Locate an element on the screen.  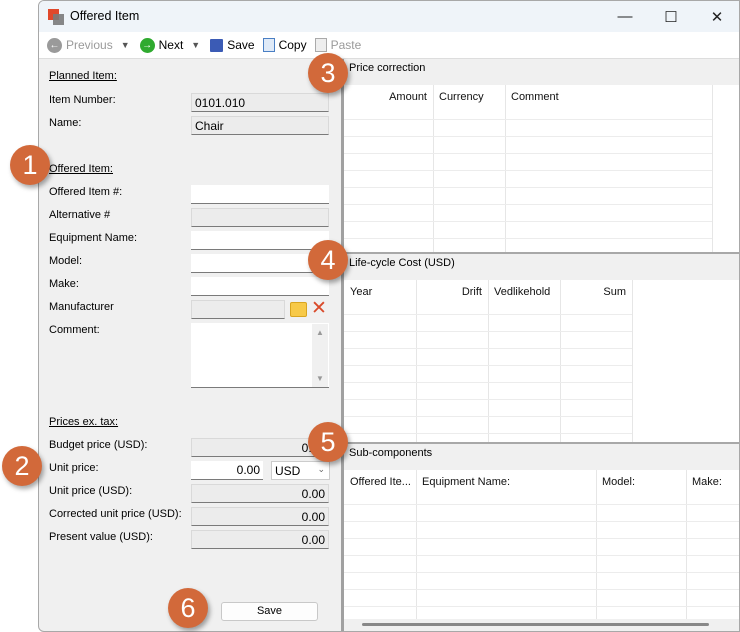
comment-textarea is located at coordinates (260, 355).